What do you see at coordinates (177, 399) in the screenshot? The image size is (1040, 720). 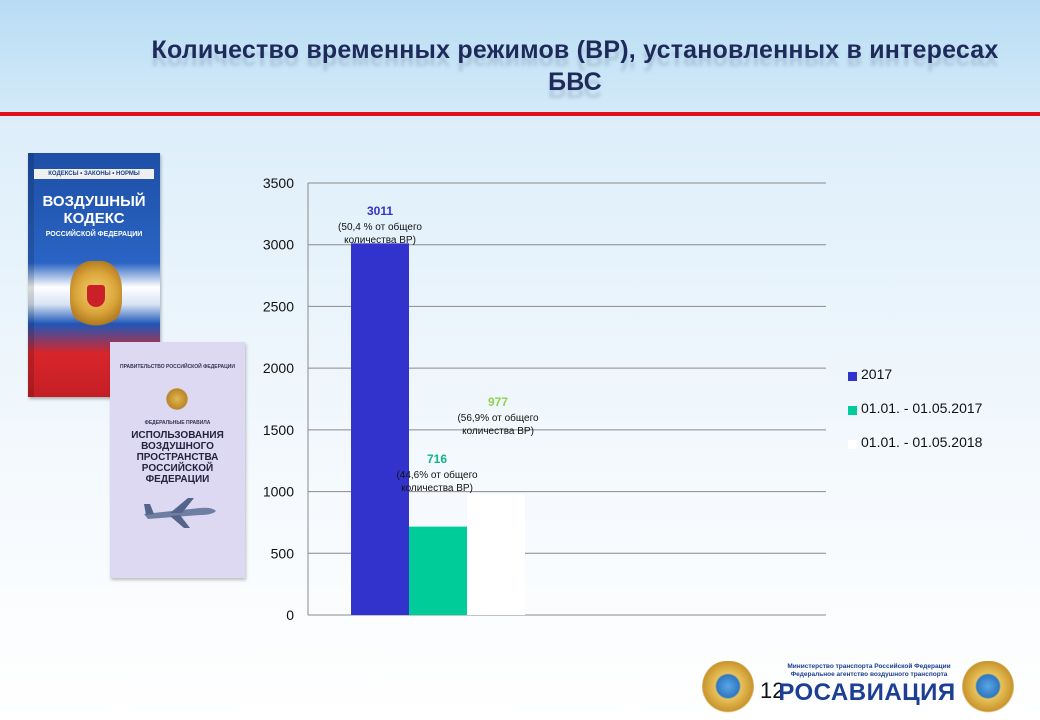 I see `book2-emblem-icon` at bounding box center [177, 399].